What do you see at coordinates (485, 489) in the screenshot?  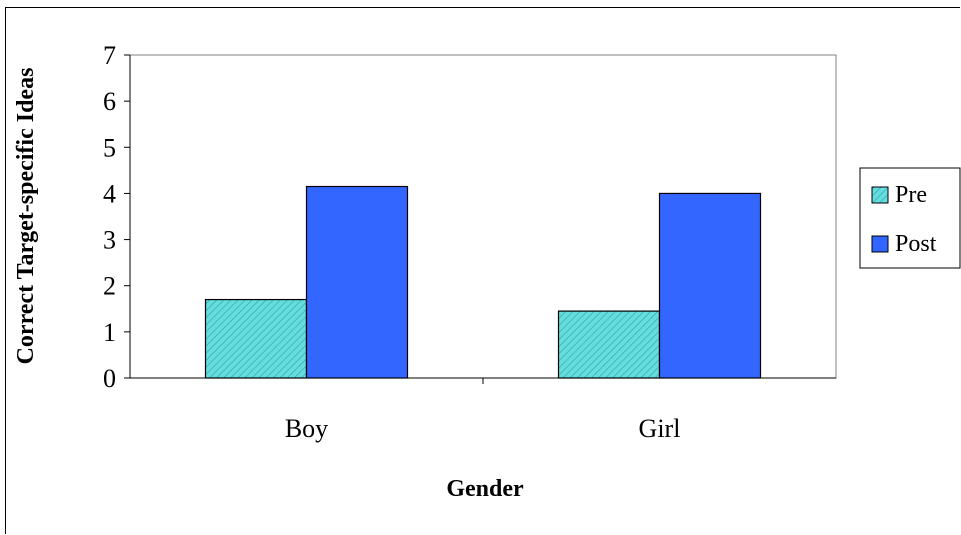 I see `x-axis-title: Gender` at bounding box center [485, 489].